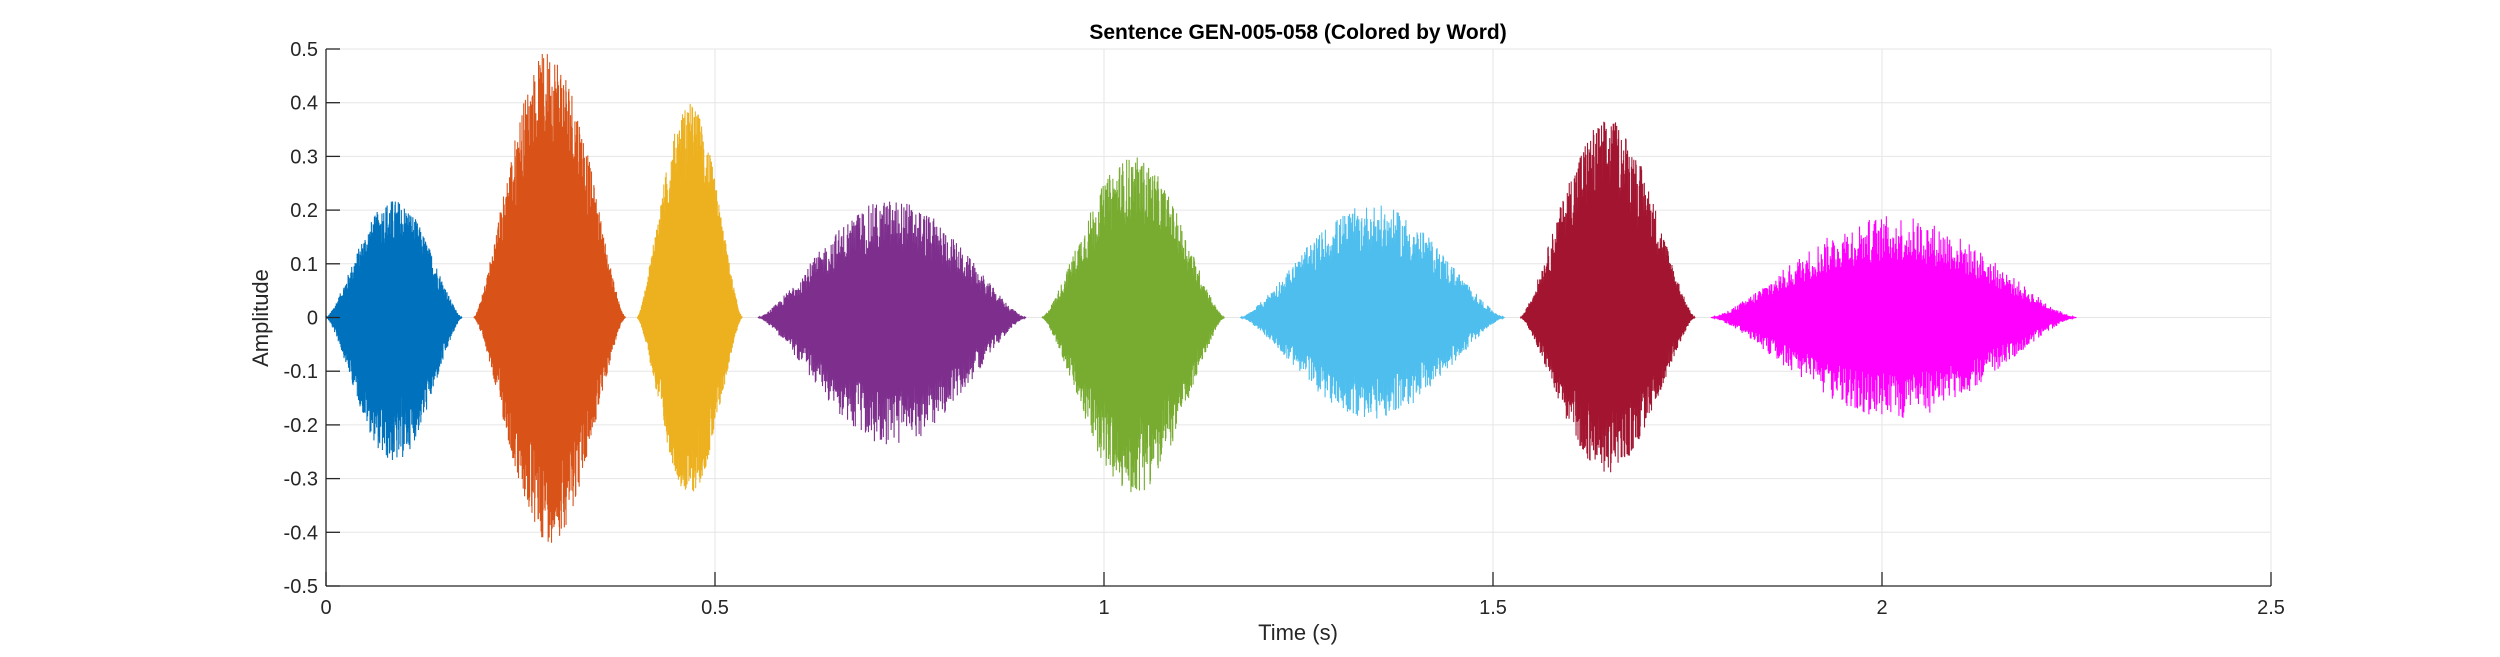 The image size is (2500, 657). I want to click on x-tick-label: 0.5, so click(715, 608).